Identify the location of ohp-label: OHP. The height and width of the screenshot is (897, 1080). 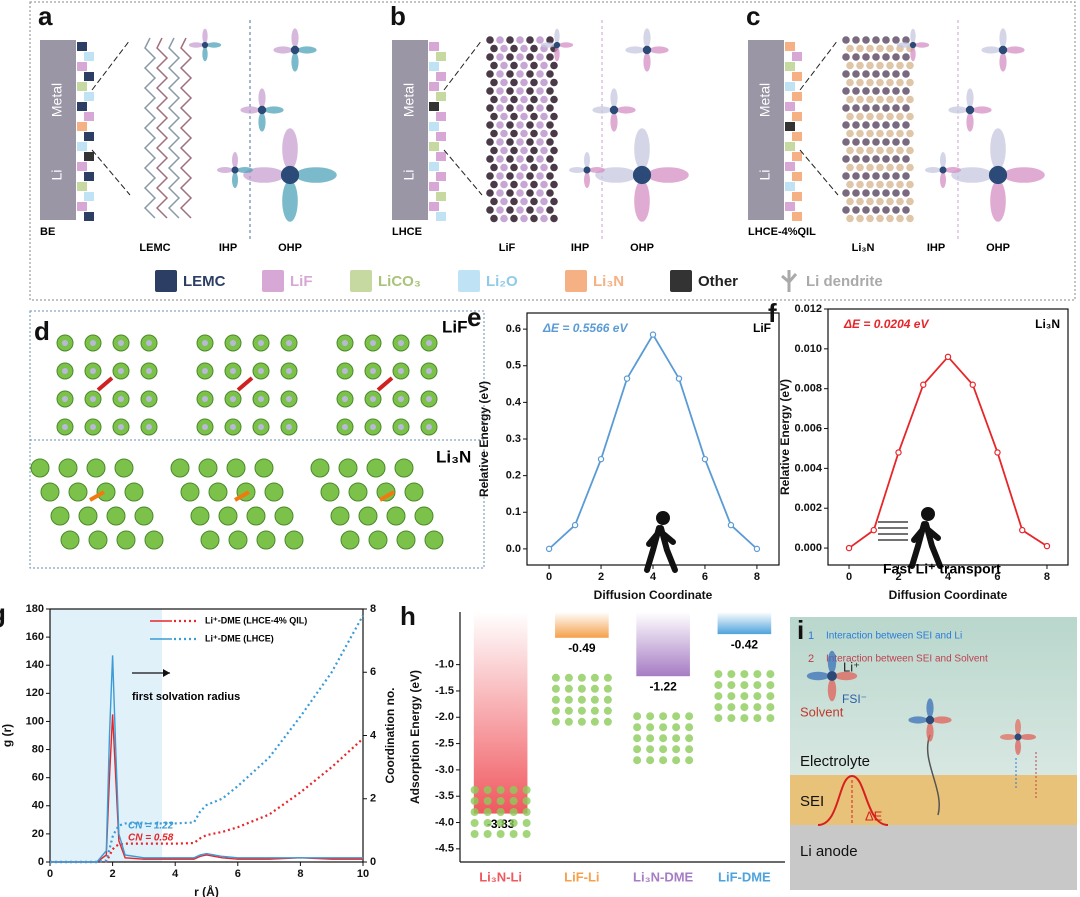
(642, 248).